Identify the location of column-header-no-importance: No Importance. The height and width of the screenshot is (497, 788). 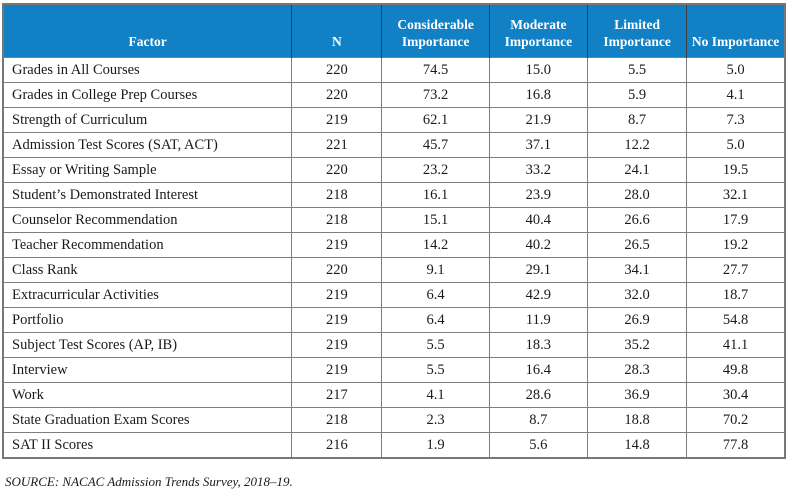
(735, 31).